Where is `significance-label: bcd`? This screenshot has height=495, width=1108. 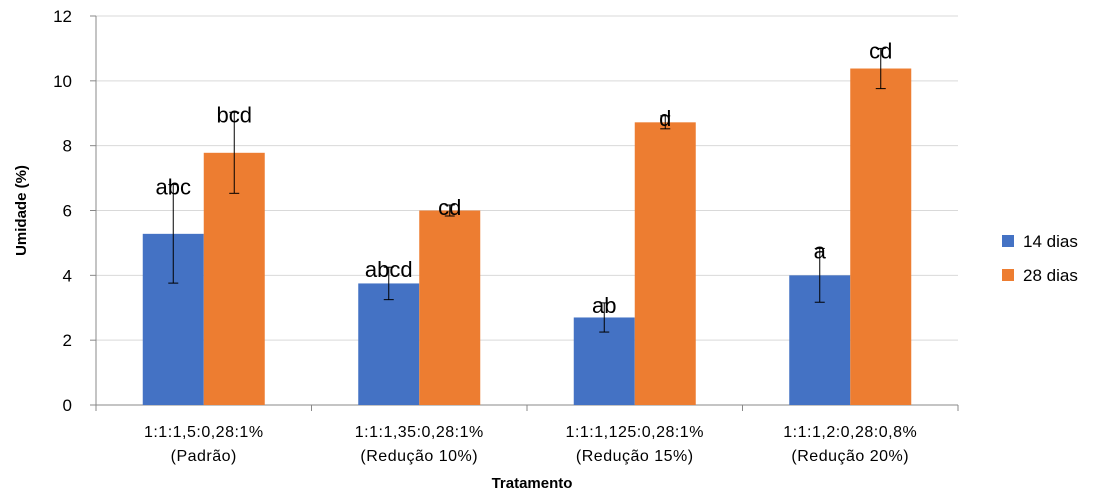
significance-label: bcd is located at coordinates (234, 114).